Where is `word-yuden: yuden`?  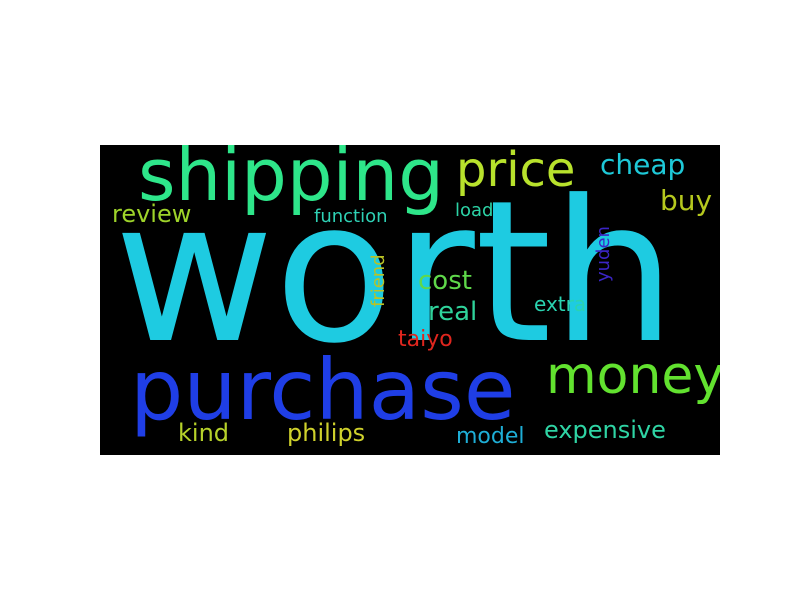 word-yuden: yuden is located at coordinates (603, 254).